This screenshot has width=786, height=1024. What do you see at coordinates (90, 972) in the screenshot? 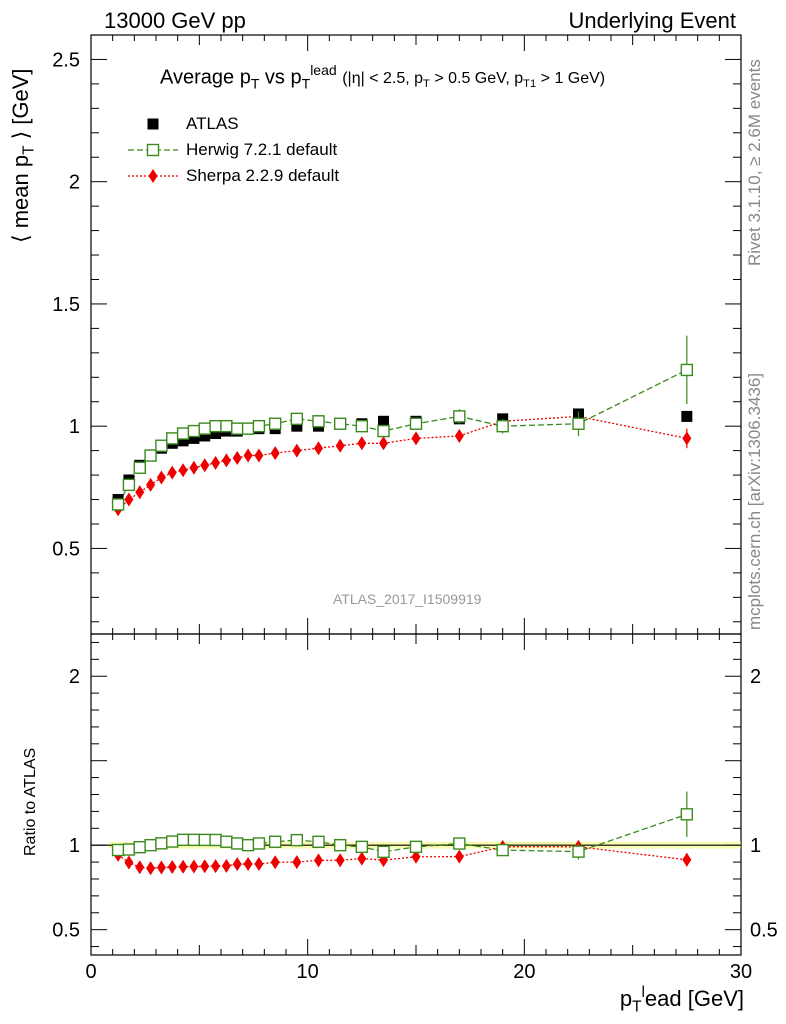
I see `x-tick-label: 0` at bounding box center [90, 972].